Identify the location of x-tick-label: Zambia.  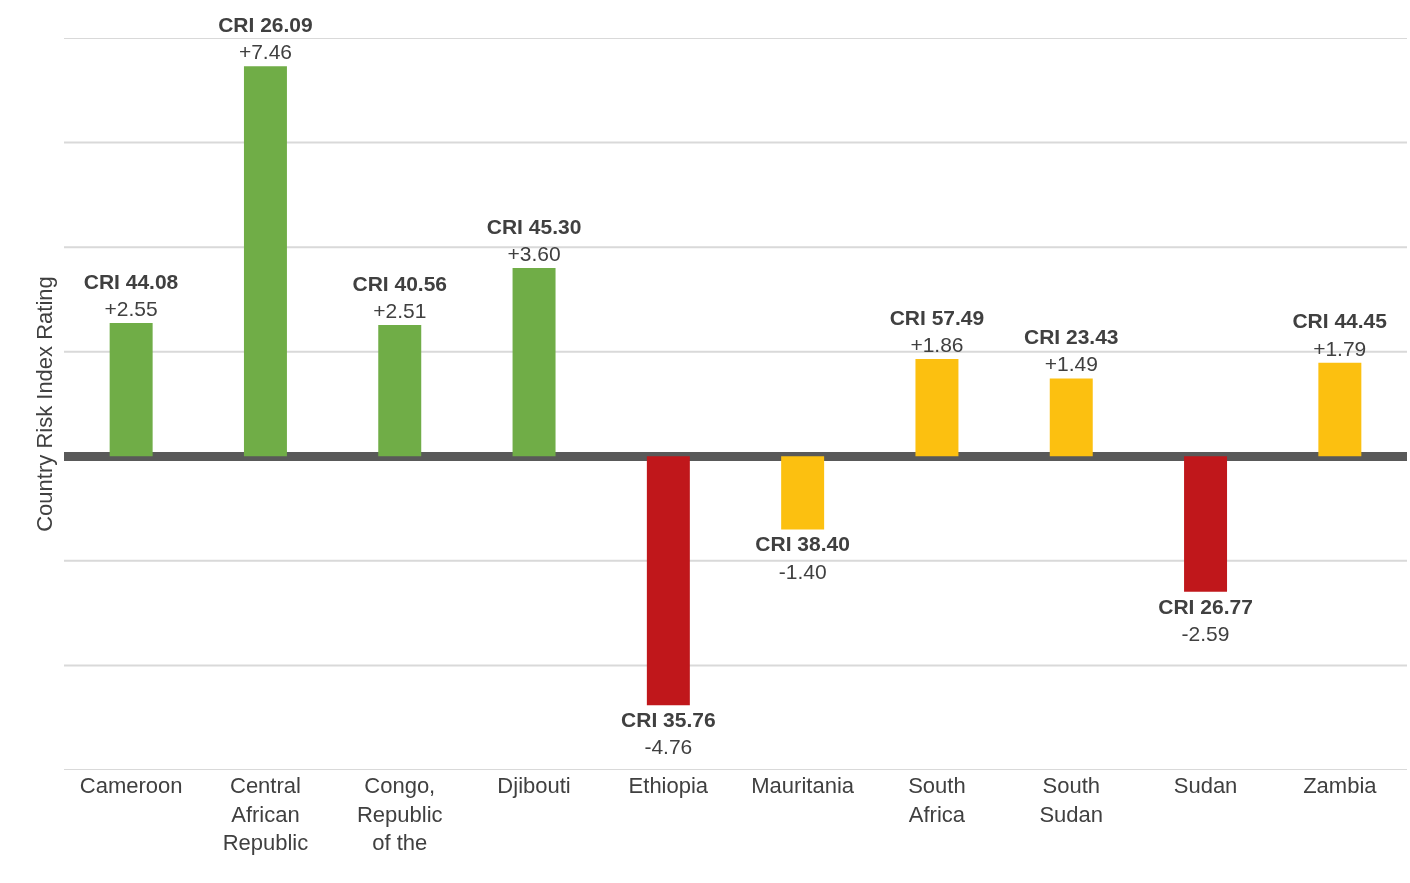
(1340, 785).